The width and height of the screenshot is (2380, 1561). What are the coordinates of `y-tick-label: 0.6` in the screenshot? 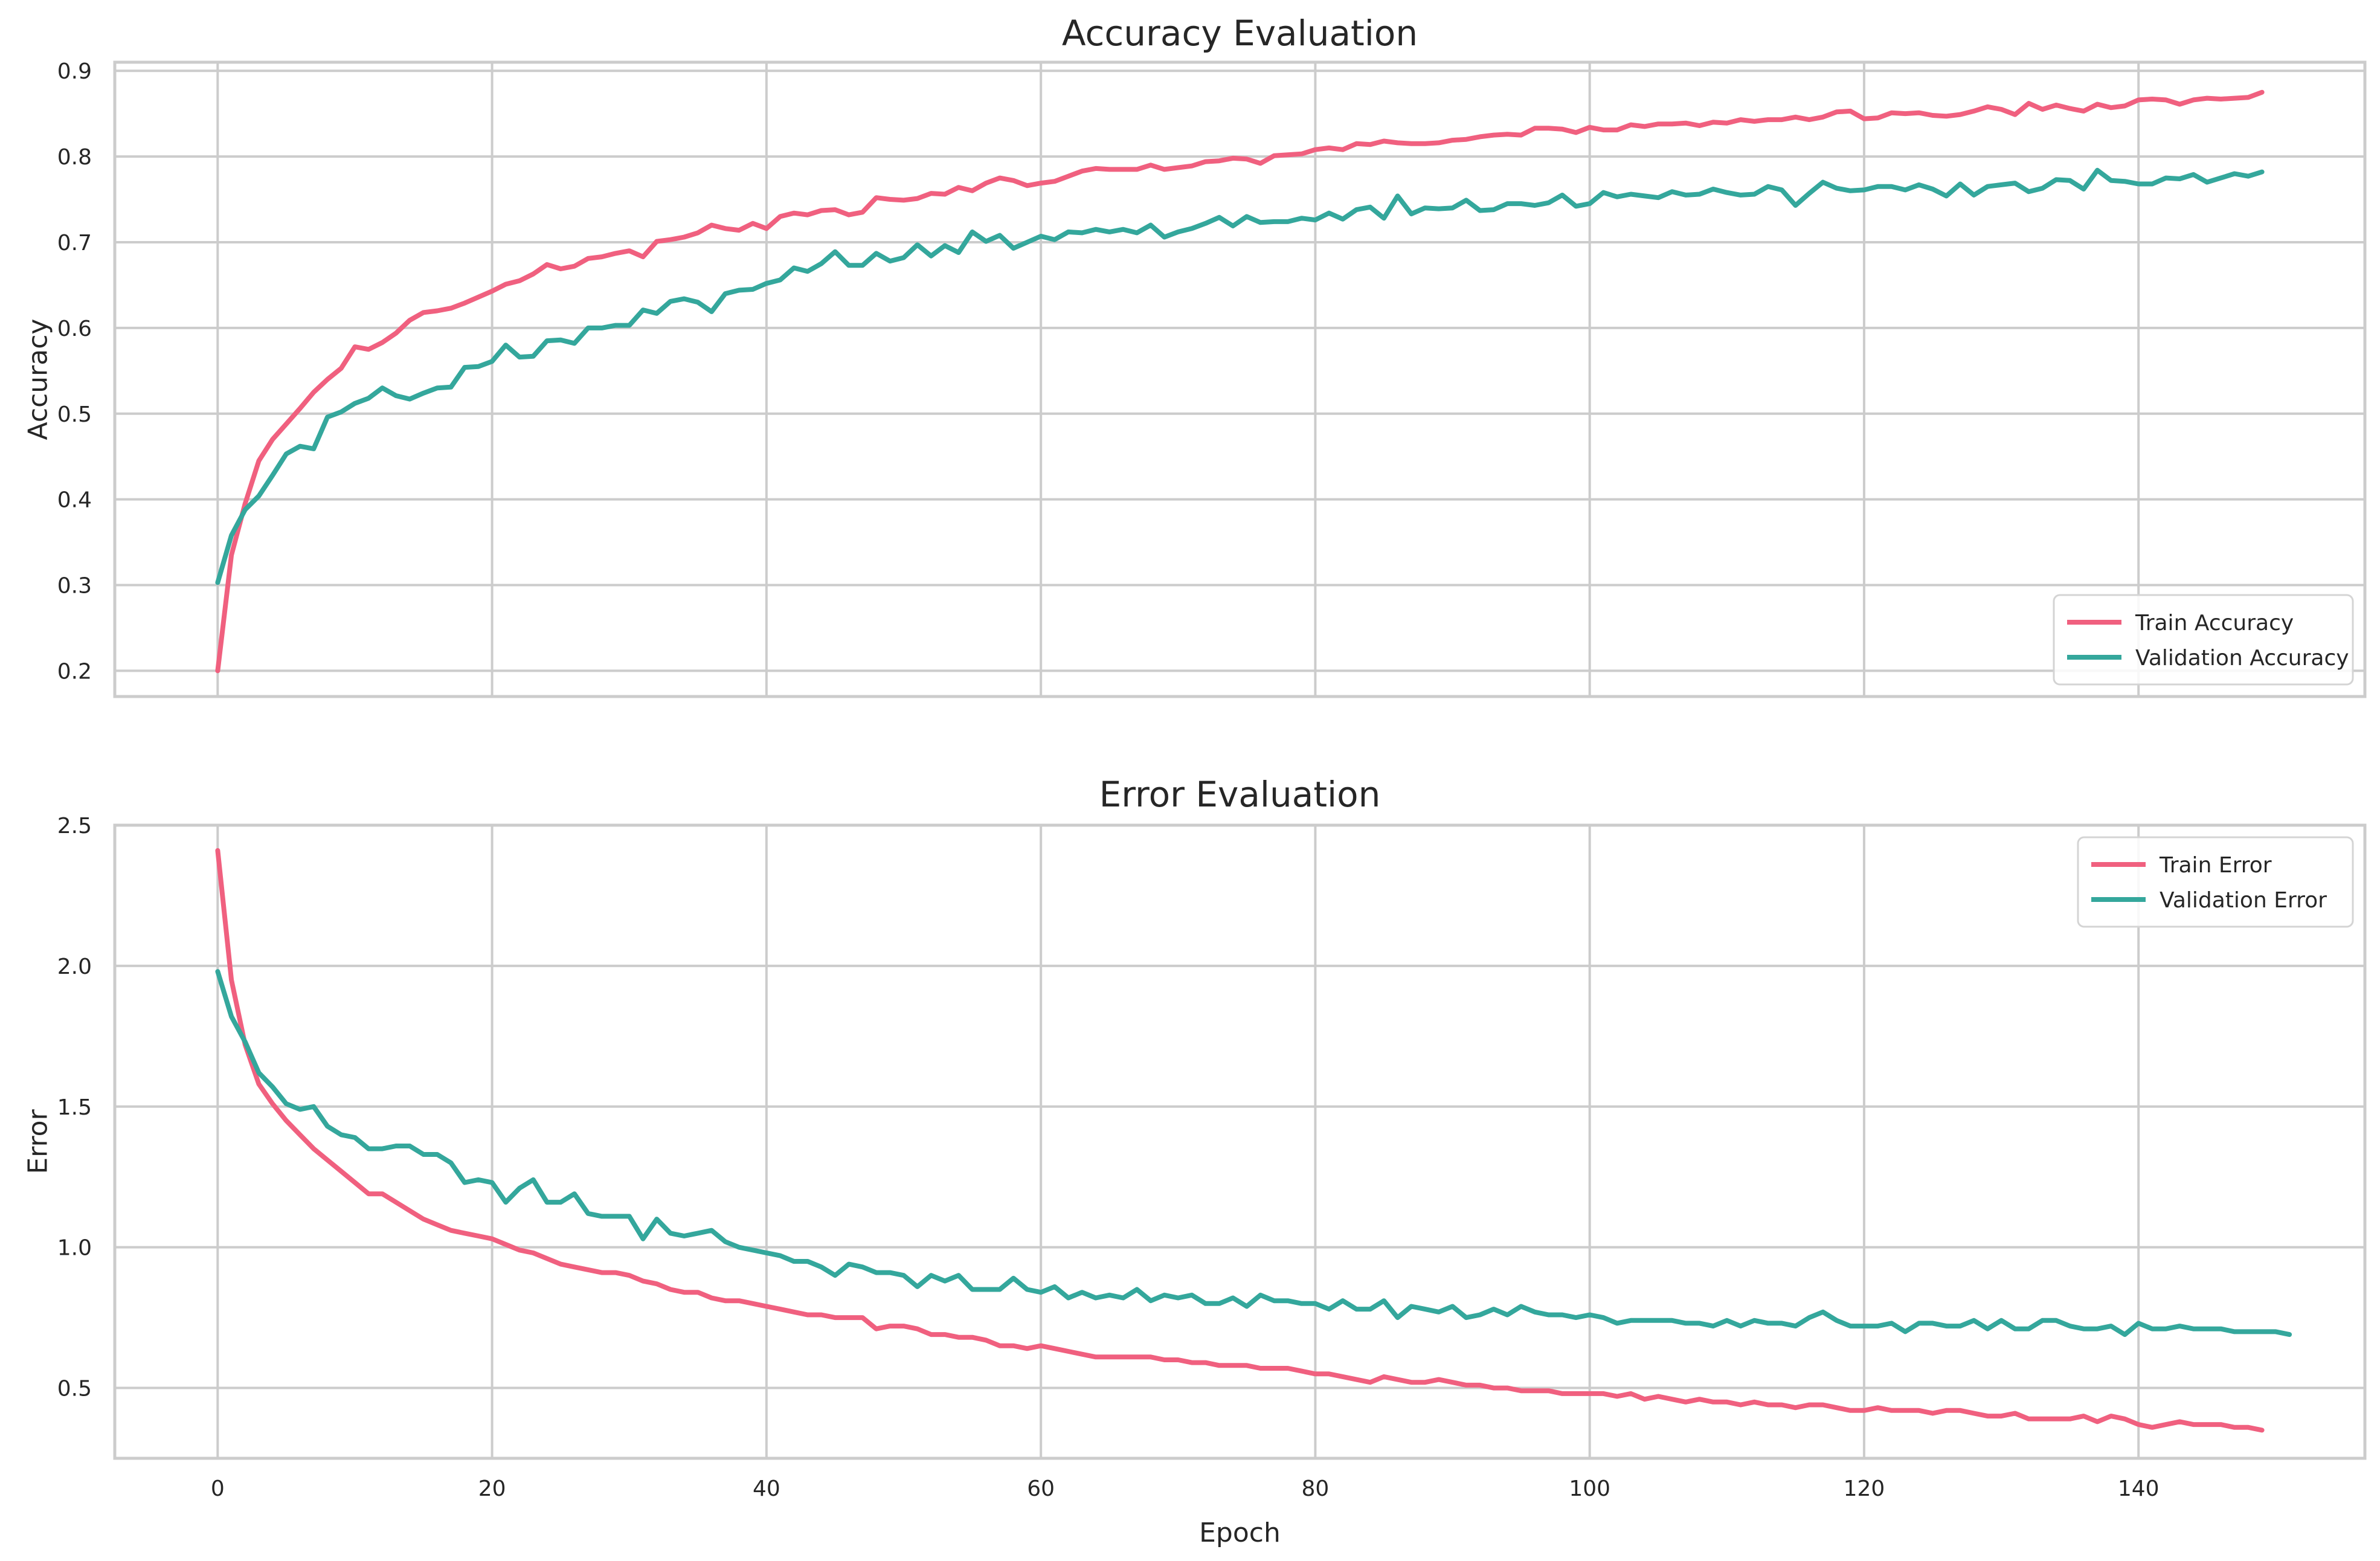 It's located at (74, 329).